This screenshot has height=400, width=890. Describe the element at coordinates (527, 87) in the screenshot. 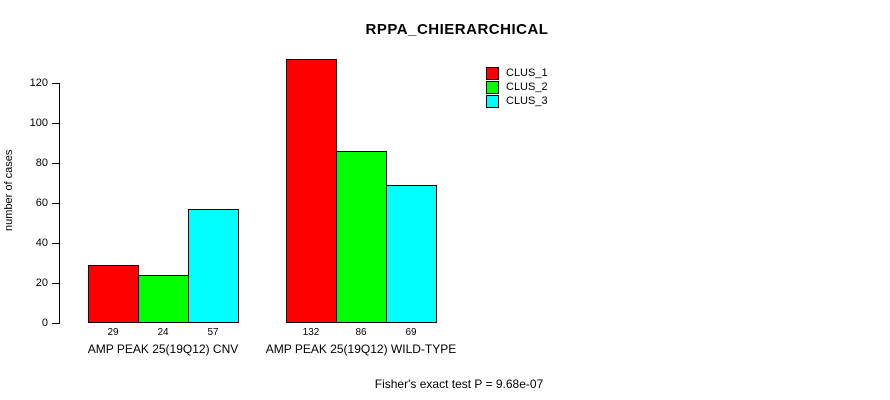

I see `legend-label: CLUS_2` at that location.